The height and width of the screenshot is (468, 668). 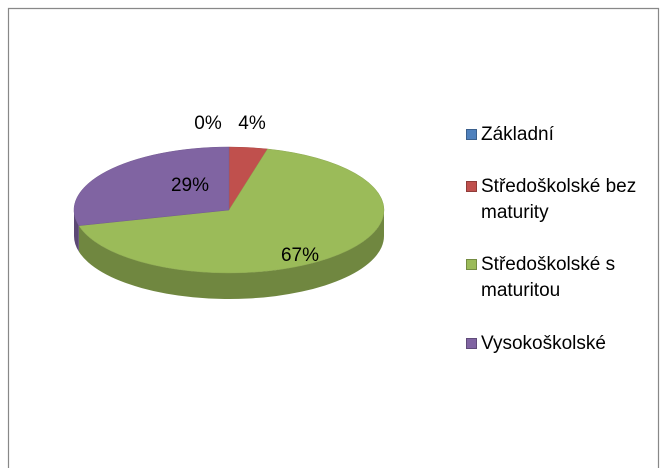 I want to click on legend-label: Základní, so click(x=517, y=134).